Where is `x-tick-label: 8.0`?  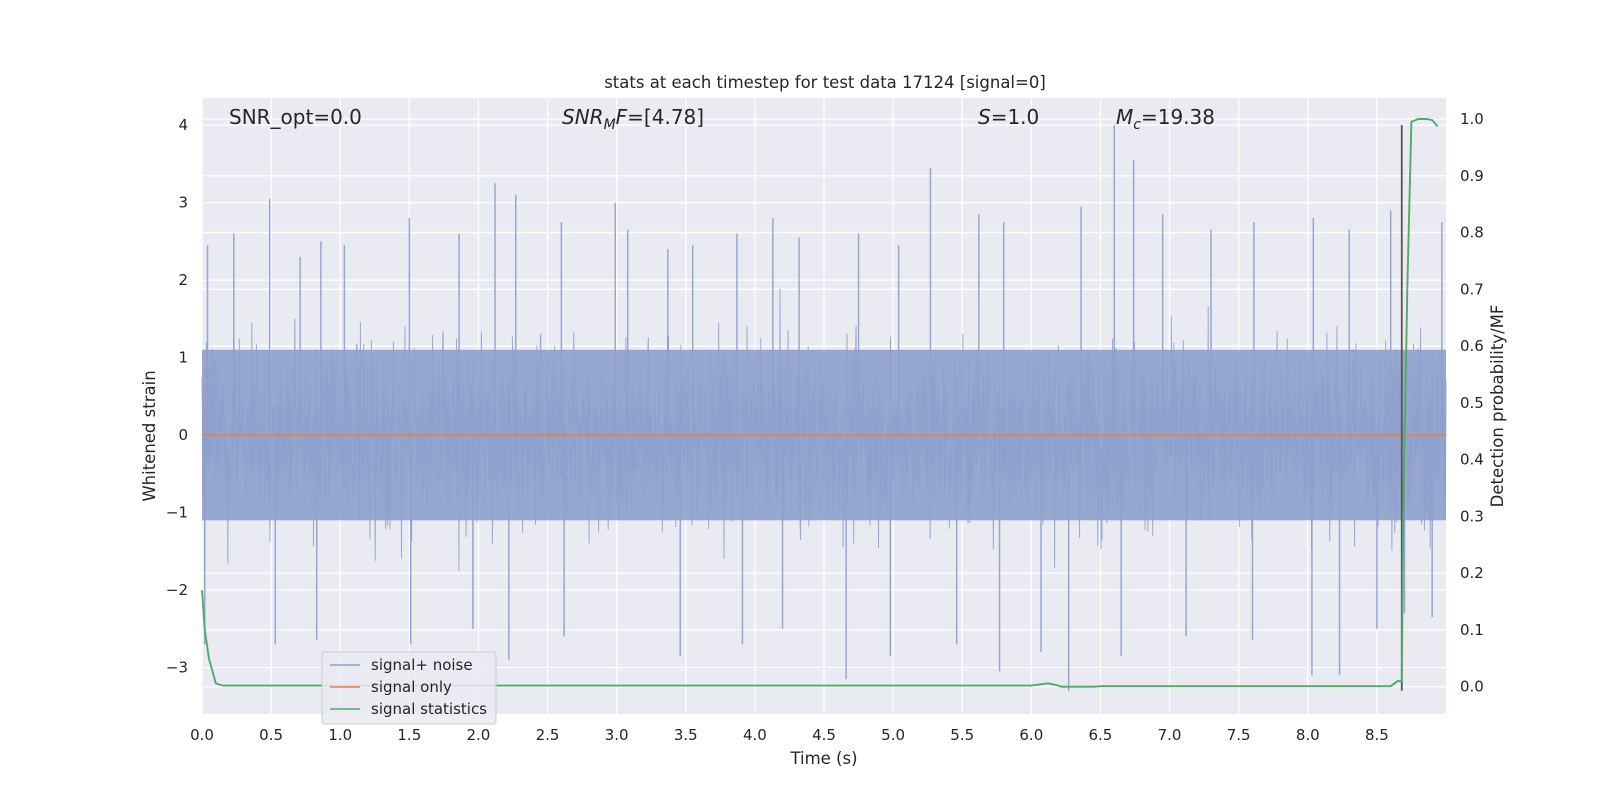 x-tick-label: 8.0 is located at coordinates (1308, 735).